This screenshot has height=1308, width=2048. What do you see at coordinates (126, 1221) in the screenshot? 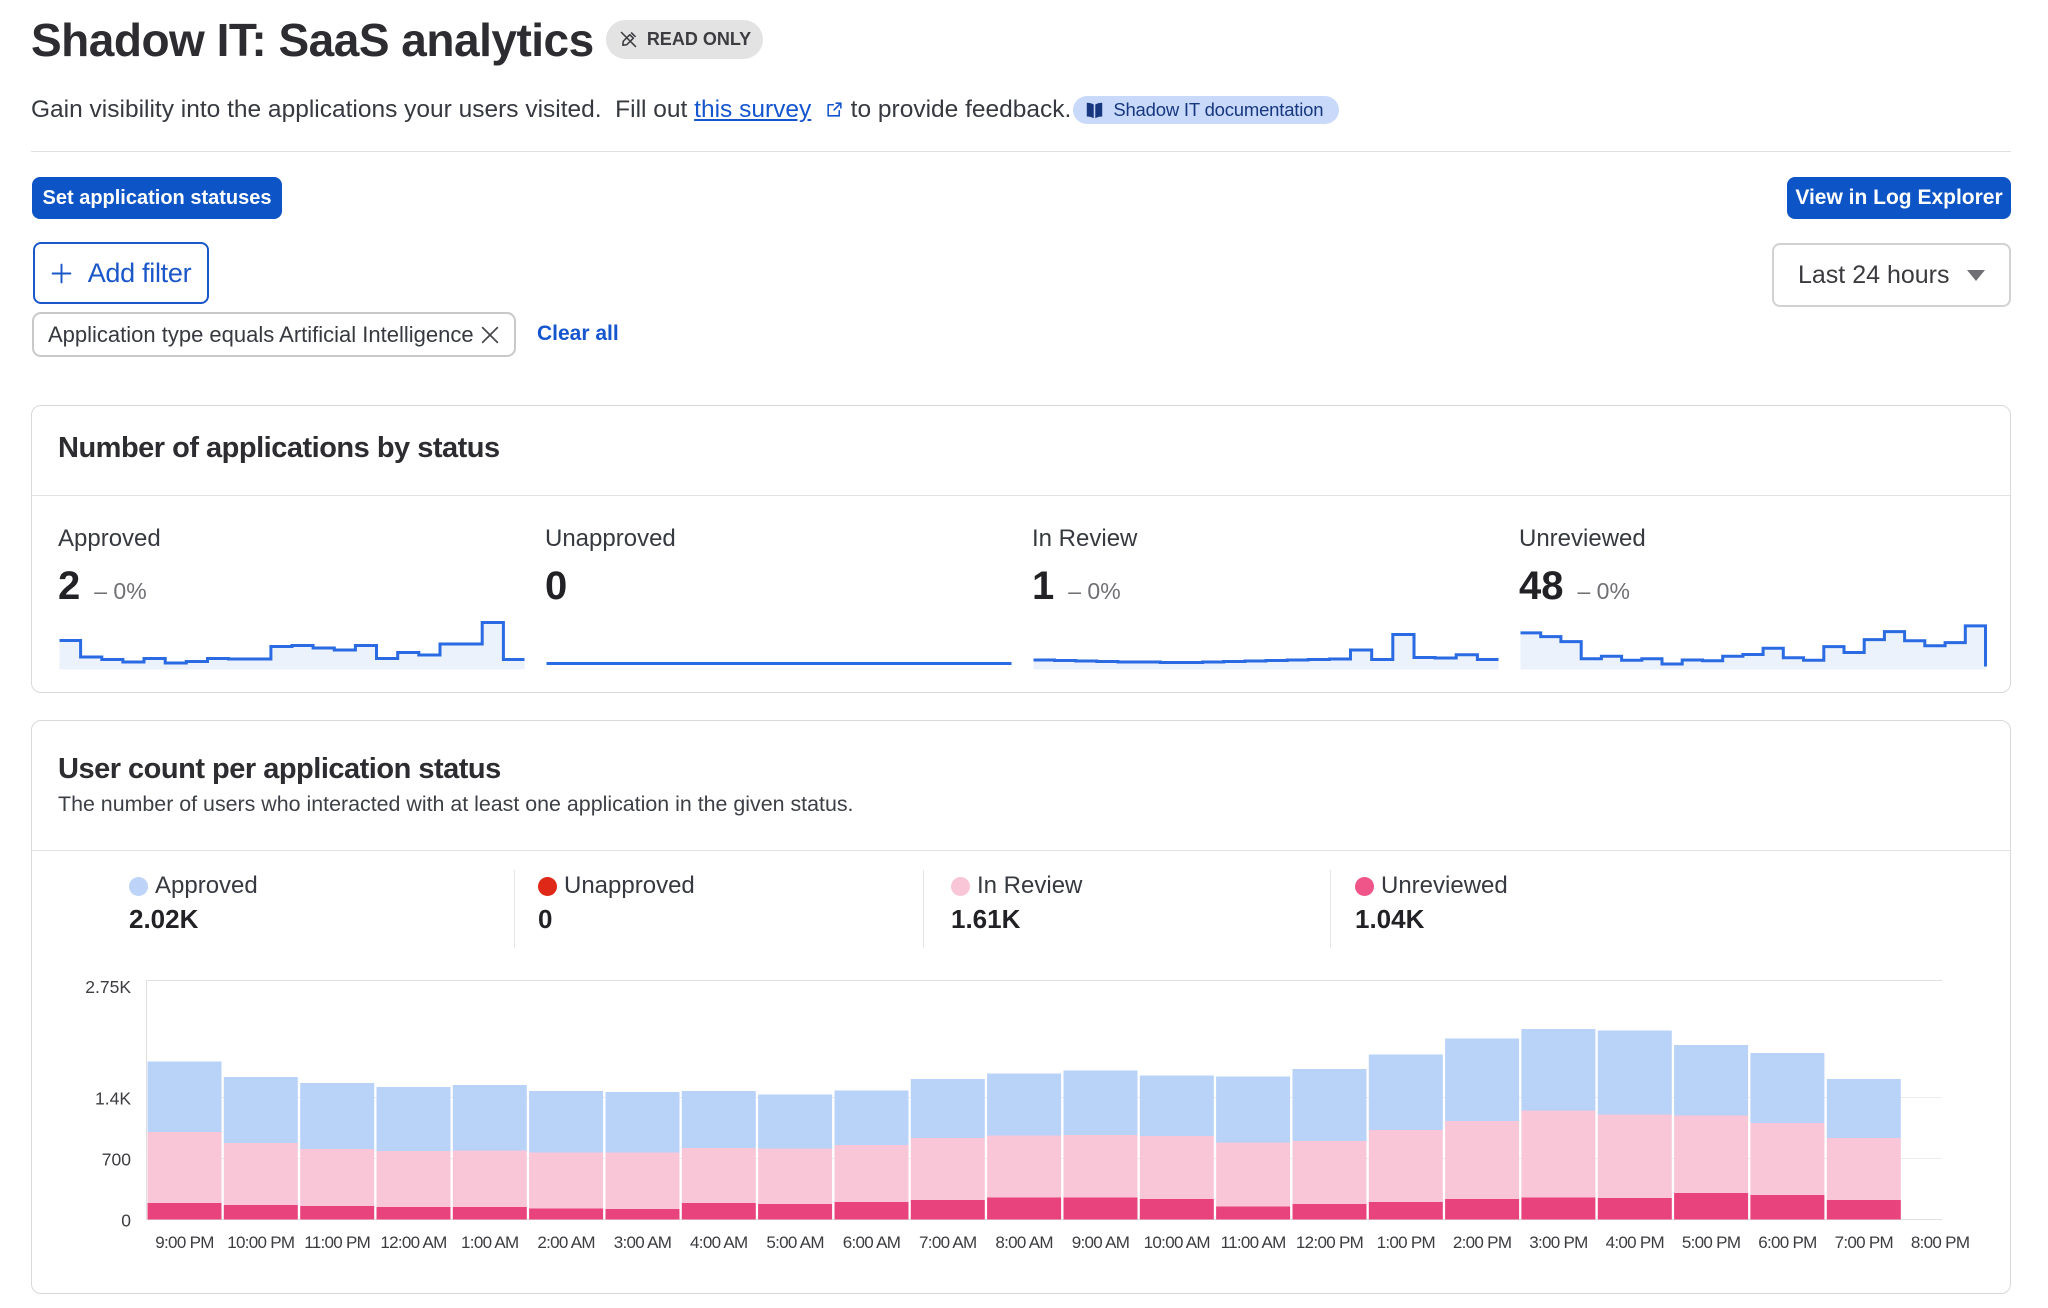
I see `svg-text: 0` at bounding box center [126, 1221].